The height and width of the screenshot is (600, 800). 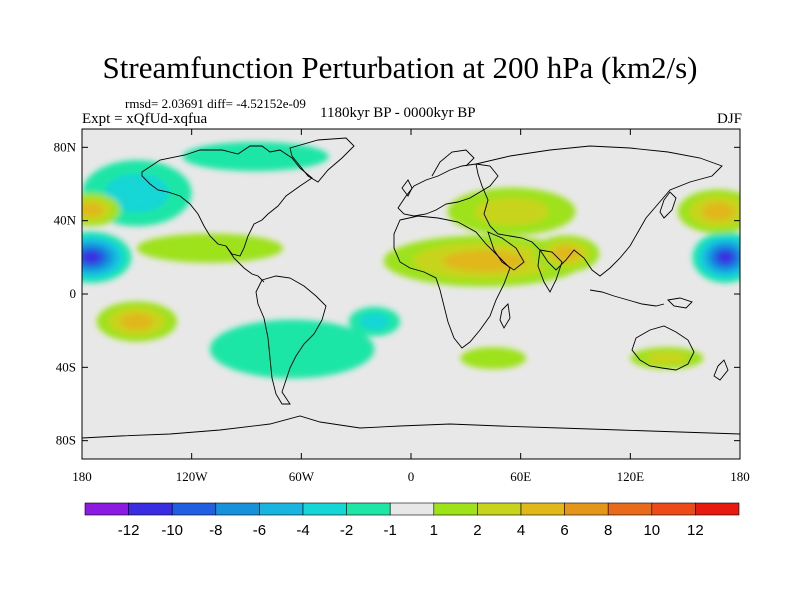 What do you see at coordinates (511, 211) in the screenshot?
I see `field-contour-central-asia-positive` at bounding box center [511, 211].